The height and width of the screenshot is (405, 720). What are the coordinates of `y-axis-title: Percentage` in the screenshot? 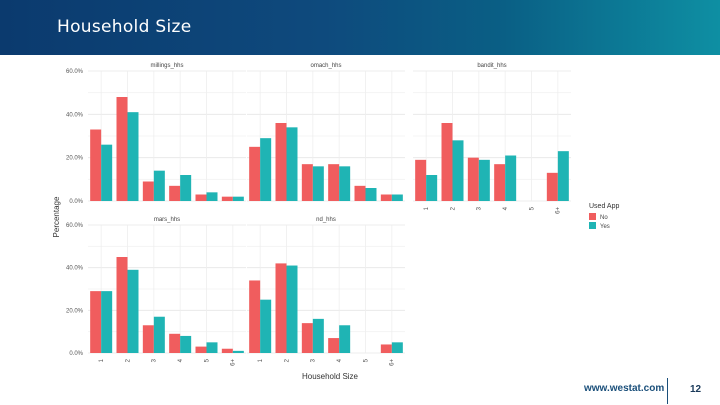 It's located at (56, 216).